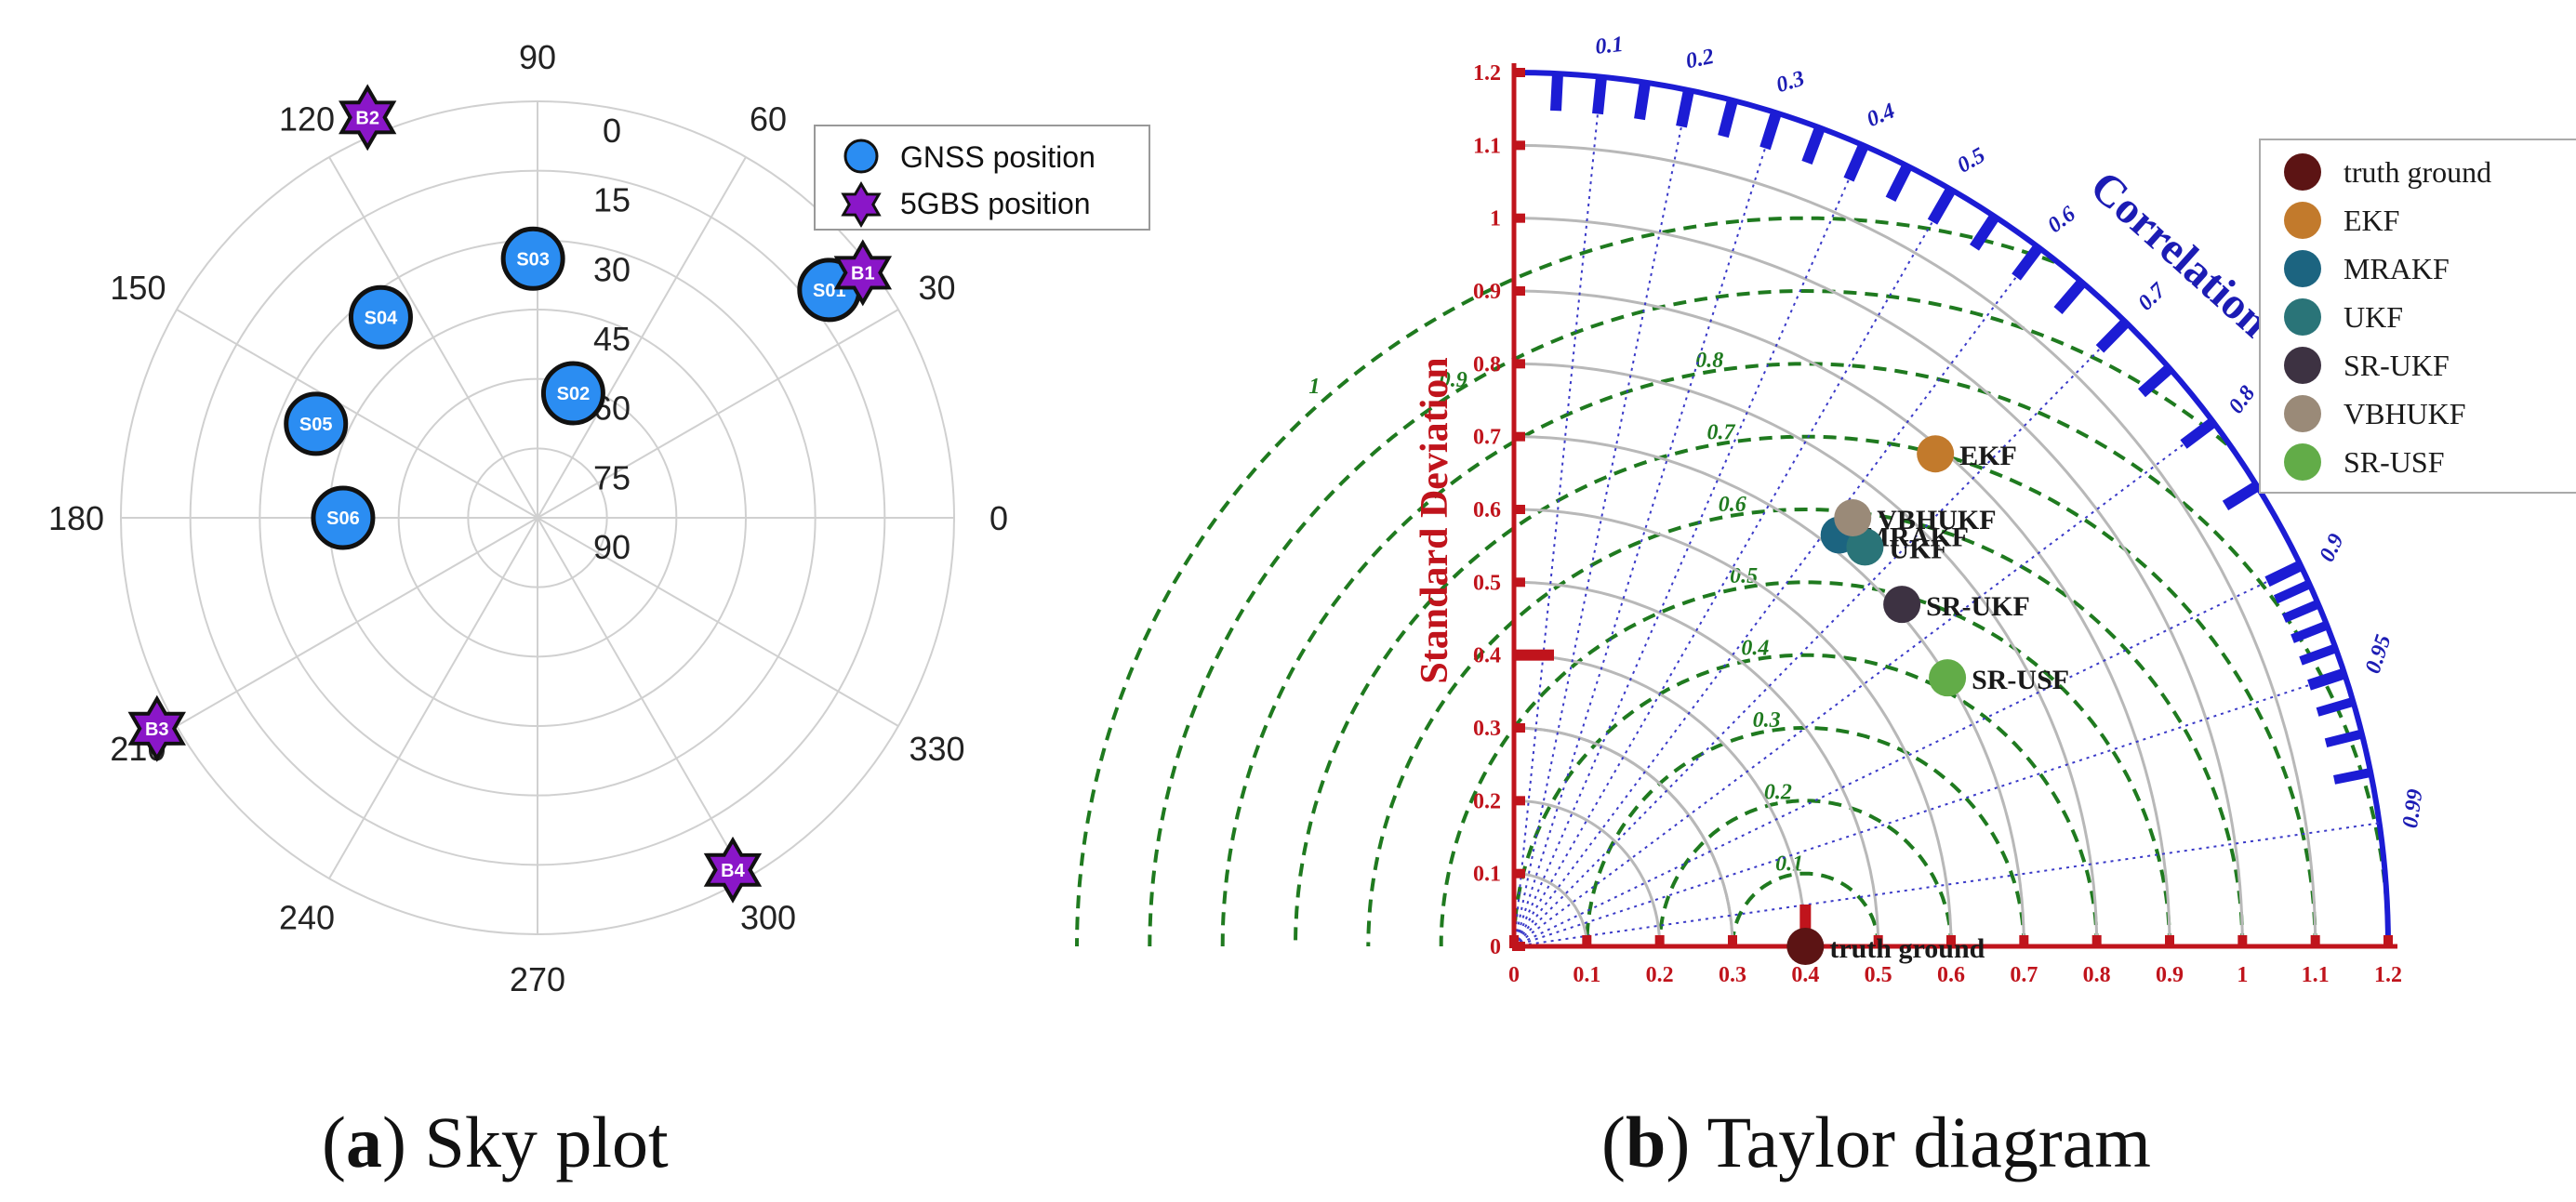 Image resolution: width=2576 pixels, height=1202 pixels. I want to click on taylor-x-tick-label: 0, so click(1514, 975).